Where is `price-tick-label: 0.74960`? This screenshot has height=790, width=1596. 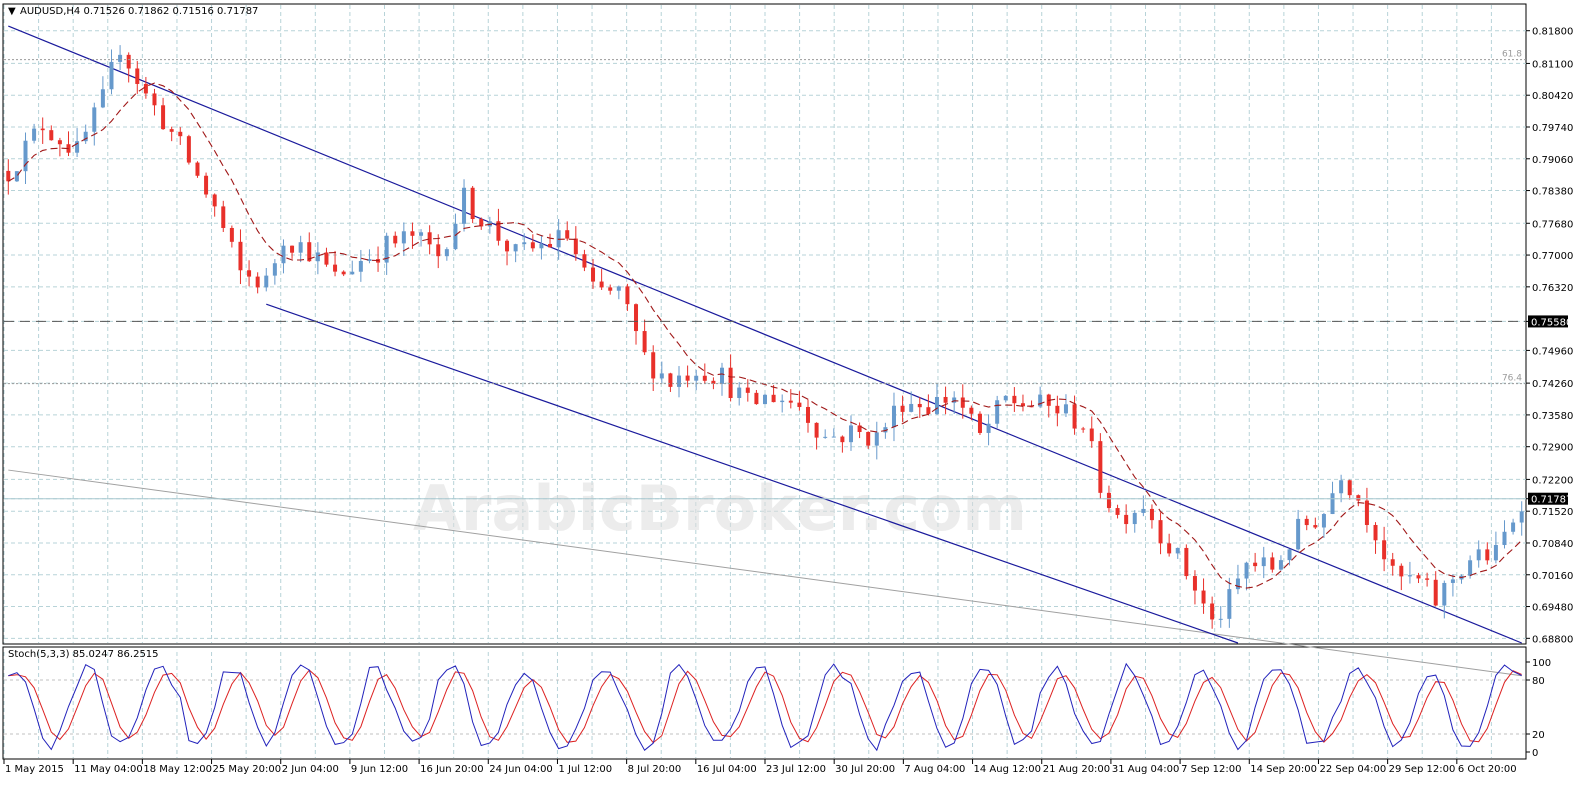 price-tick-label: 0.74960 is located at coordinates (1552, 351).